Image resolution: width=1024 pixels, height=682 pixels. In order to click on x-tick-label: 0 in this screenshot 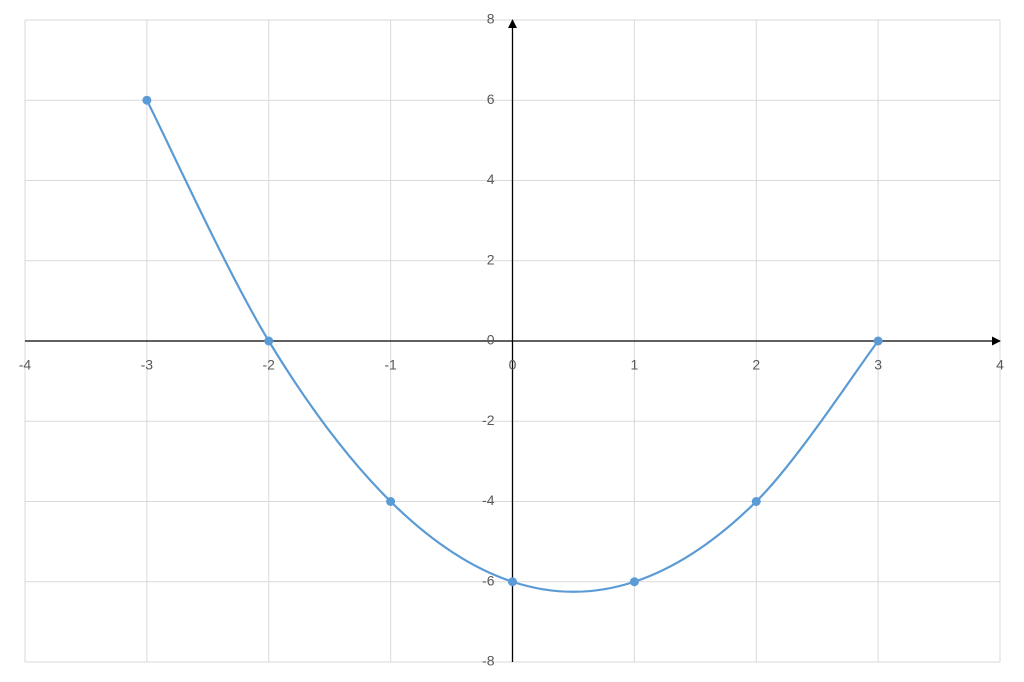, I will do `click(513, 365)`.